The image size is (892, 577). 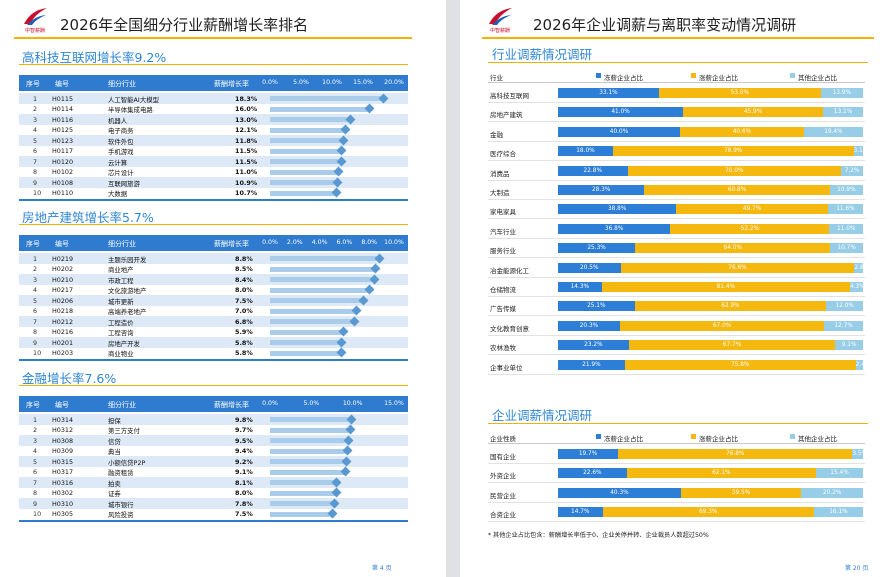 What do you see at coordinates (213, 192) in the screenshot?
I see `table-row: 10 H0110 大数据 10.7%` at bounding box center [213, 192].